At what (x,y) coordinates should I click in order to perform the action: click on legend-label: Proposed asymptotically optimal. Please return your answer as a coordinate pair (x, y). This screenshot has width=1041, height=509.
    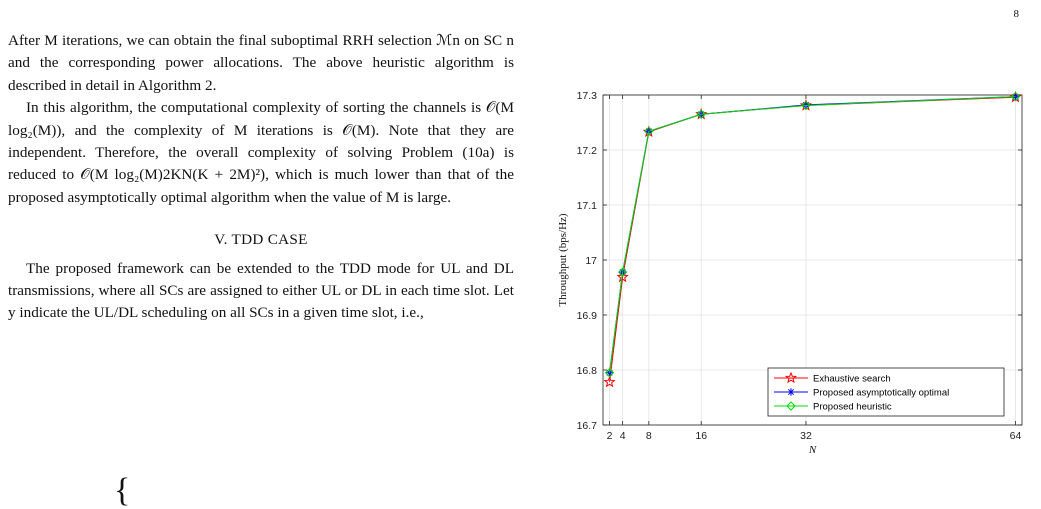
    Looking at the image, I should click on (881, 393).